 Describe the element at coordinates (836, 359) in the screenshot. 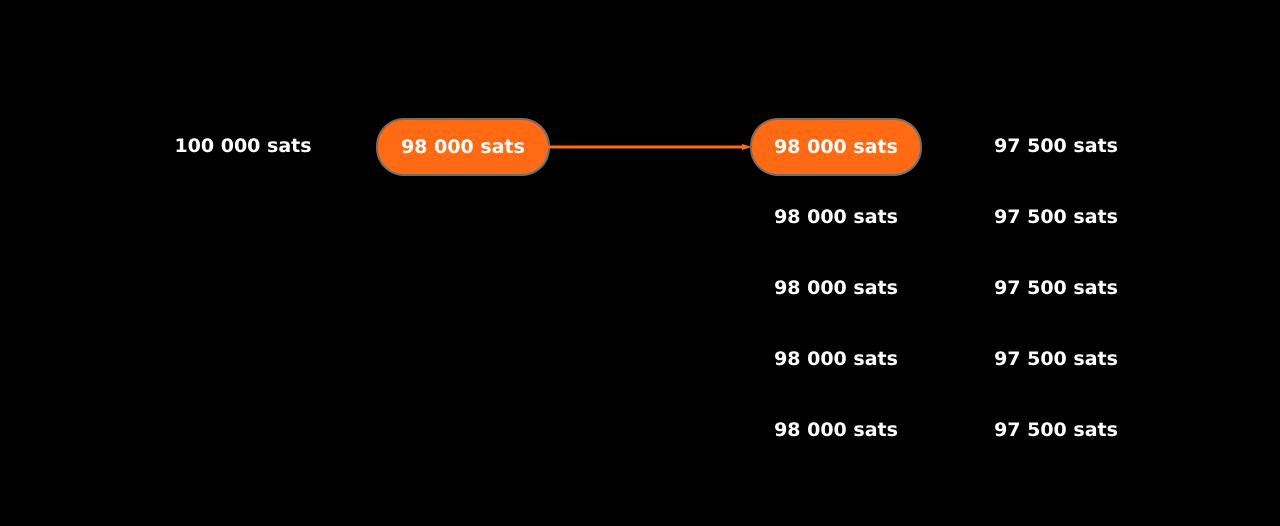

I see `column-98000-item-4: 98 000 sats` at that location.